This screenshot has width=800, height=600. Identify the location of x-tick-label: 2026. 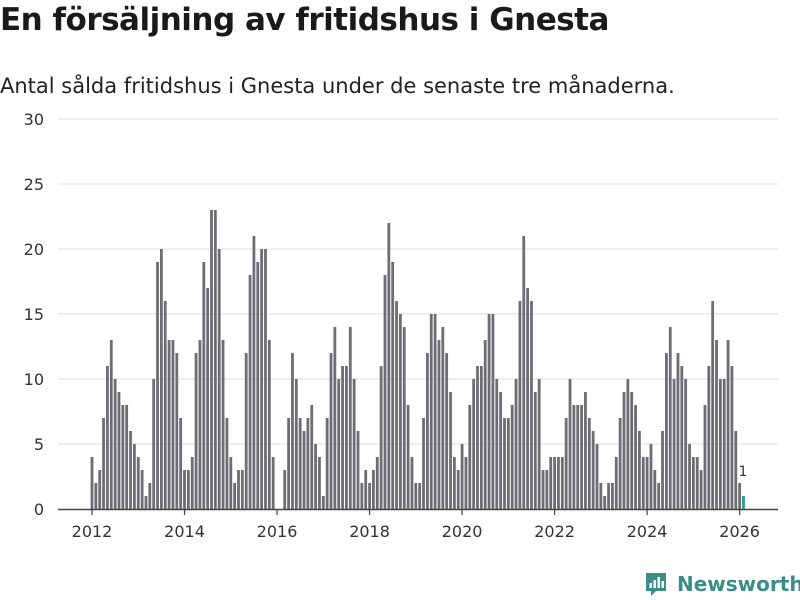
(739, 531).